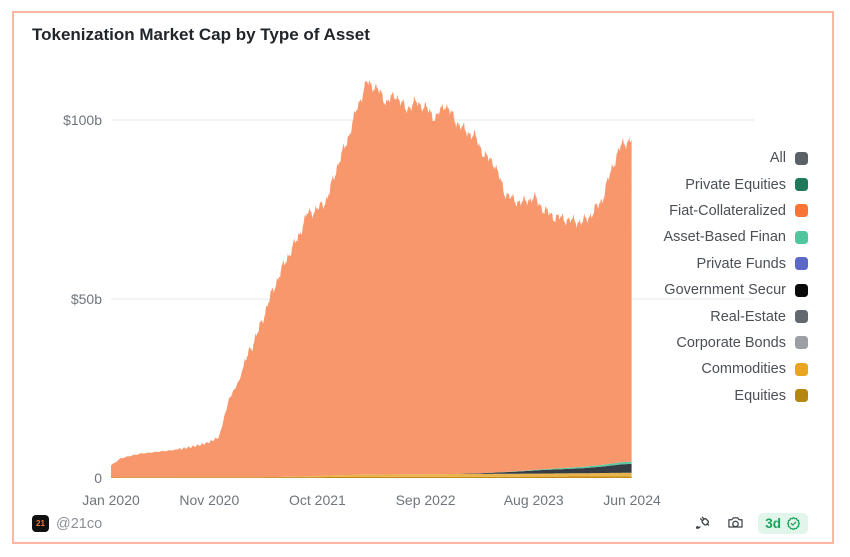 Image resolution: width=850 pixels, height=557 pixels. I want to click on legend-label: All, so click(777, 158).